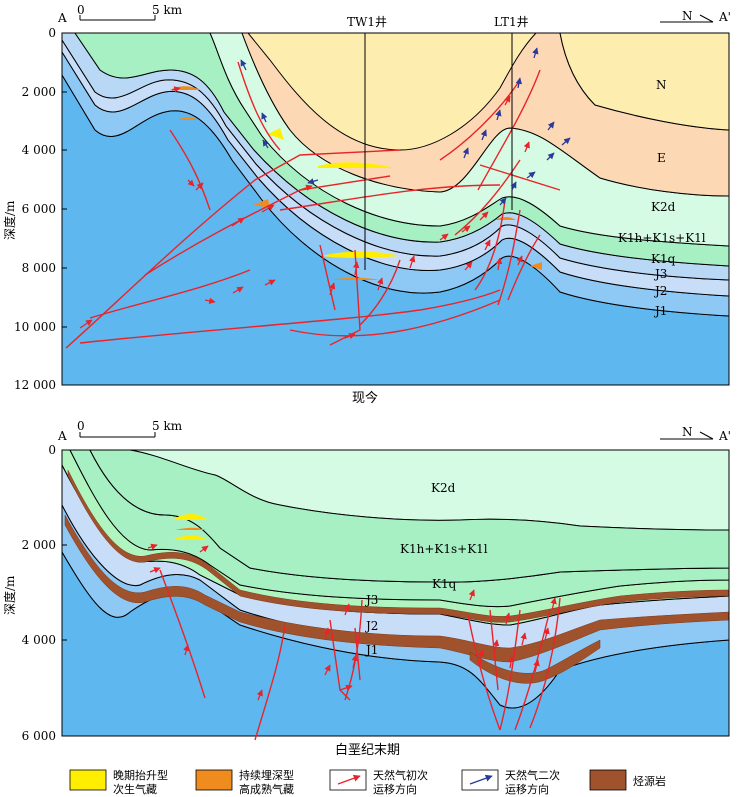  Describe the element at coordinates (663, 259) in the screenshot. I see `top-layer-label-k1q: K1q` at that location.